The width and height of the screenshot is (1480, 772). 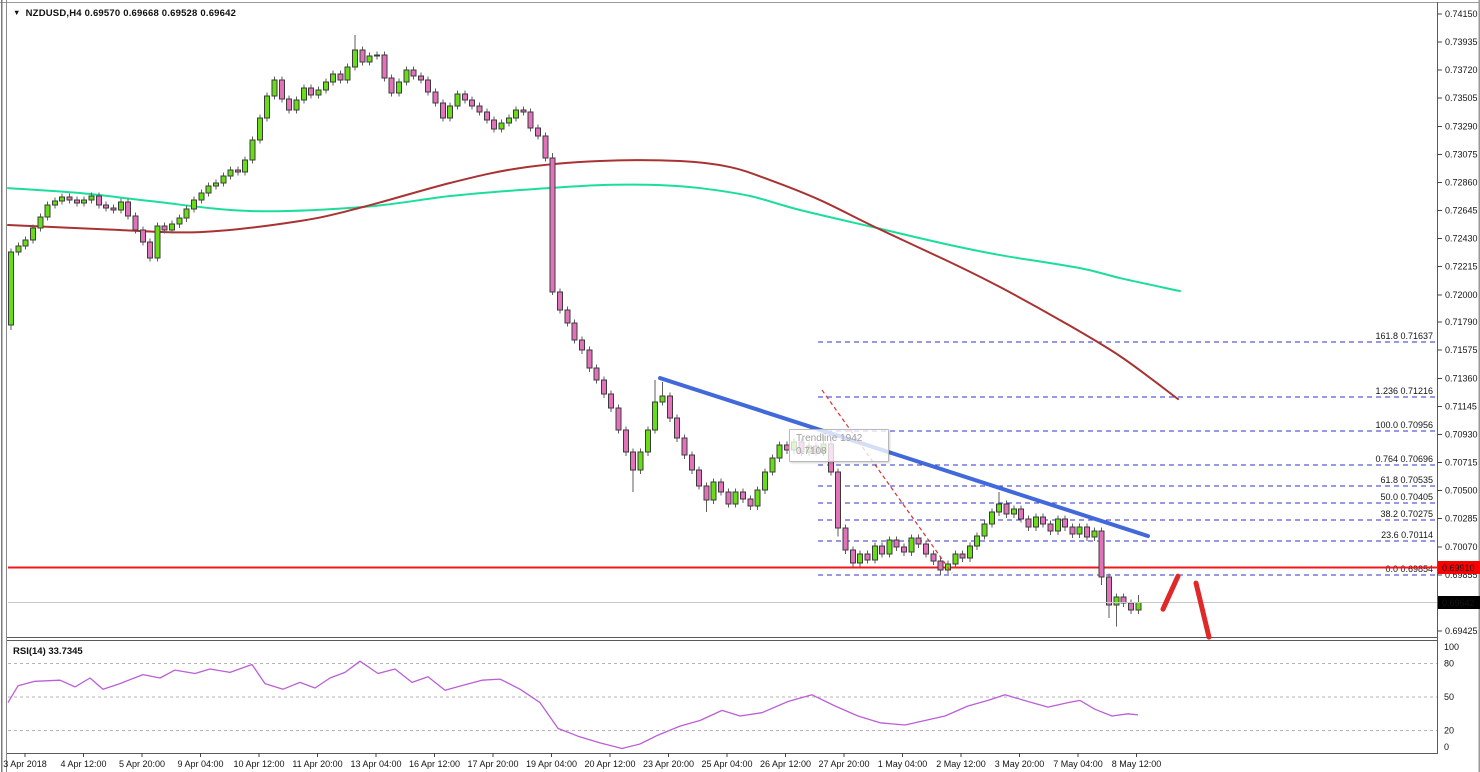 What do you see at coordinates (434, 764) in the screenshot?
I see `time-tick-label: 16 Apr 12:00` at bounding box center [434, 764].